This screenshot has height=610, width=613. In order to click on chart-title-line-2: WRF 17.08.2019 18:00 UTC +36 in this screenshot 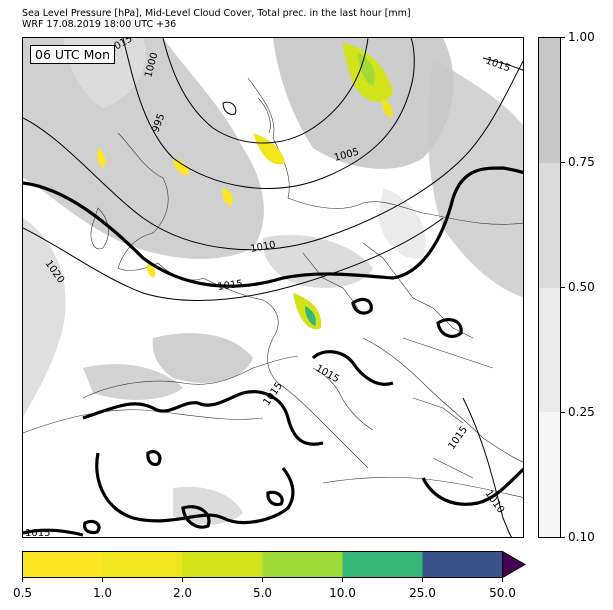, I will do `click(99, 24)`.